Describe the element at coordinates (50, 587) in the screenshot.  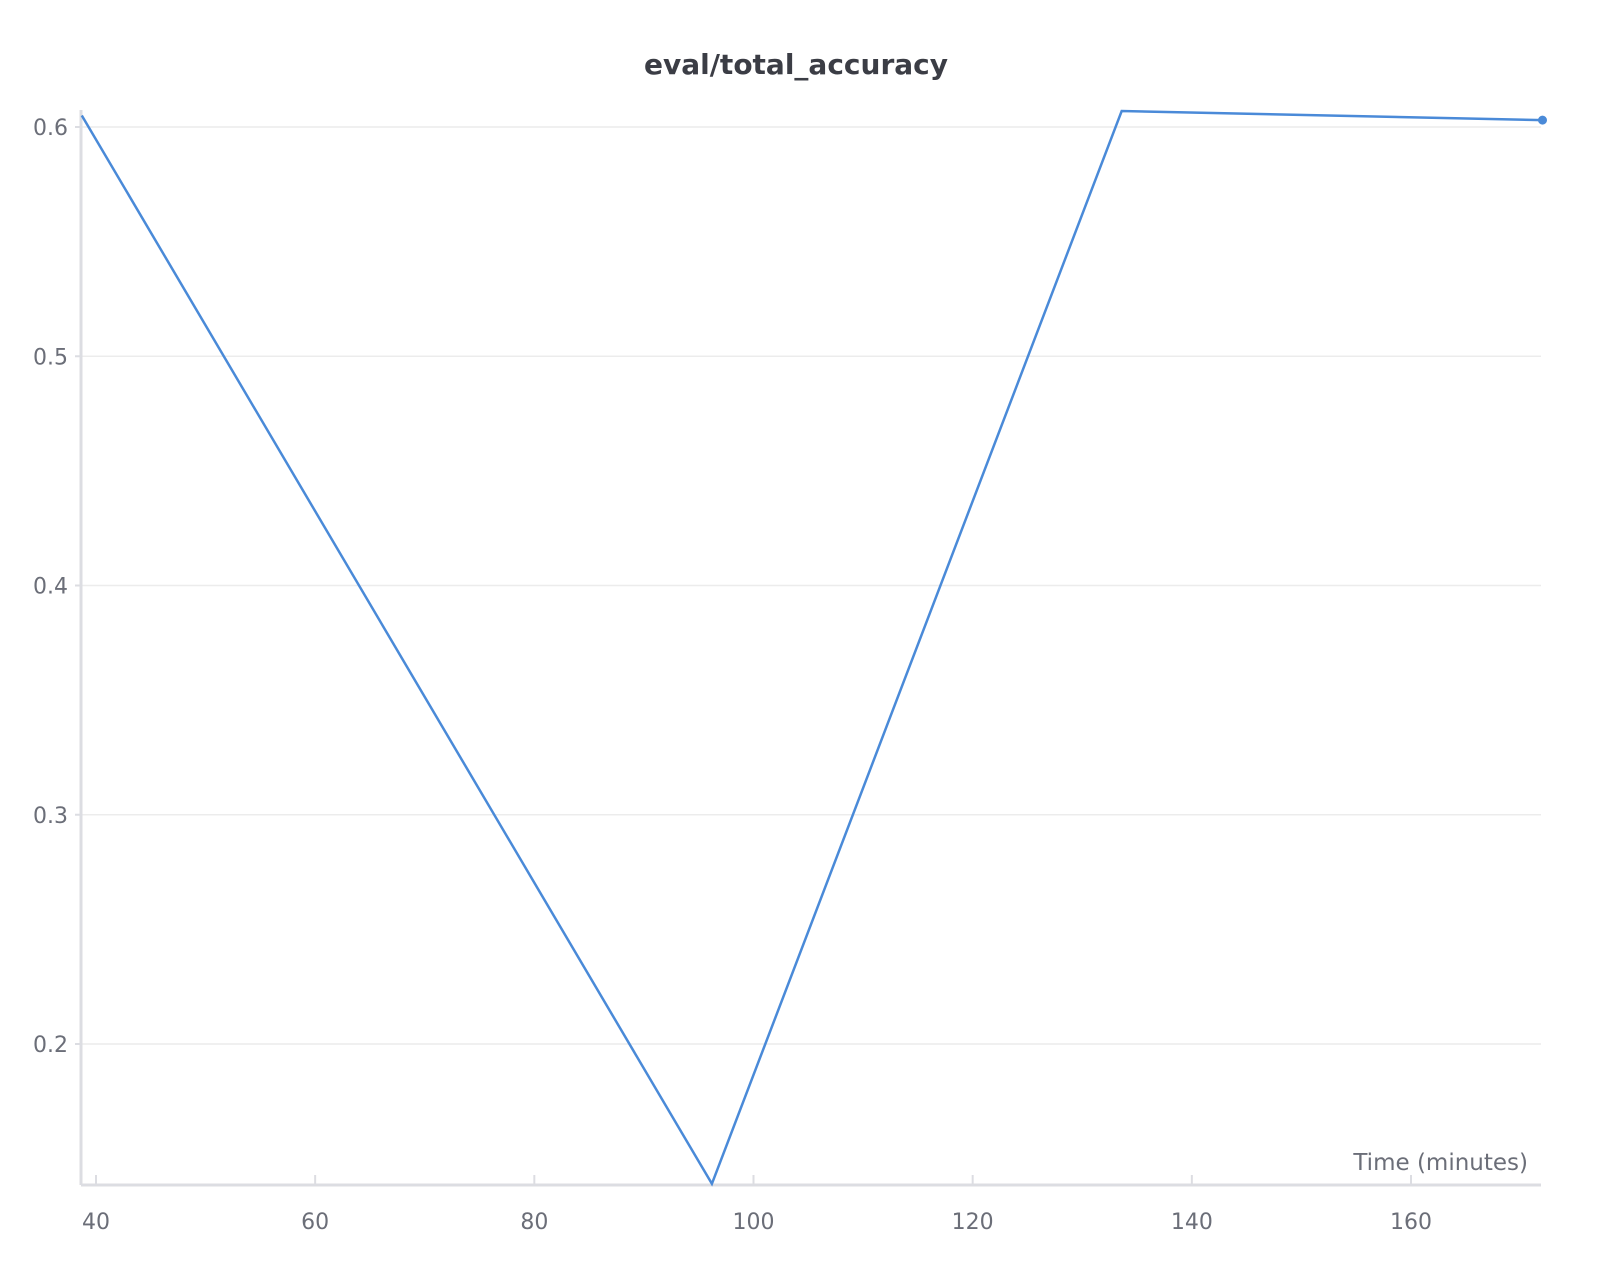
I see `y-tick-label: 0.4` at that location.